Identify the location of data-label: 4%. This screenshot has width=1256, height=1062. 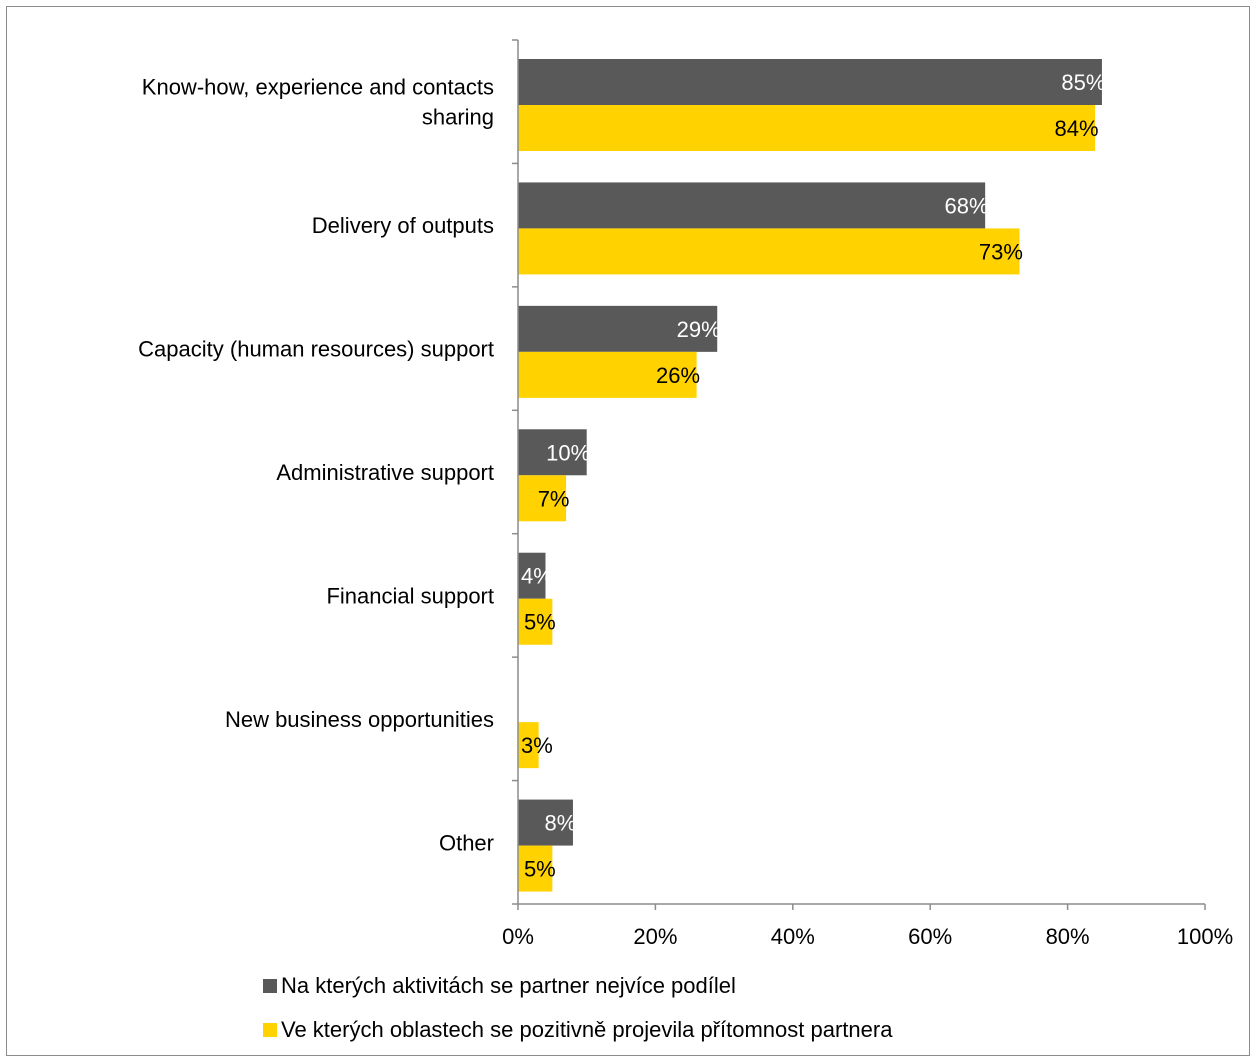
(537, 576).